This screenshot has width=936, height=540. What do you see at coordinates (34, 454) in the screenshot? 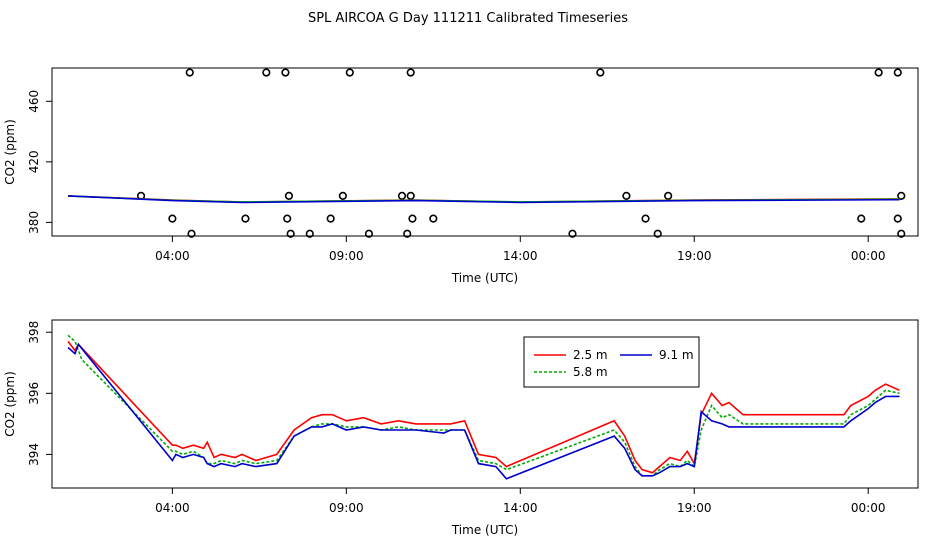
I see `bot-y-tick-label: 394` at bounding box center [34, 454].